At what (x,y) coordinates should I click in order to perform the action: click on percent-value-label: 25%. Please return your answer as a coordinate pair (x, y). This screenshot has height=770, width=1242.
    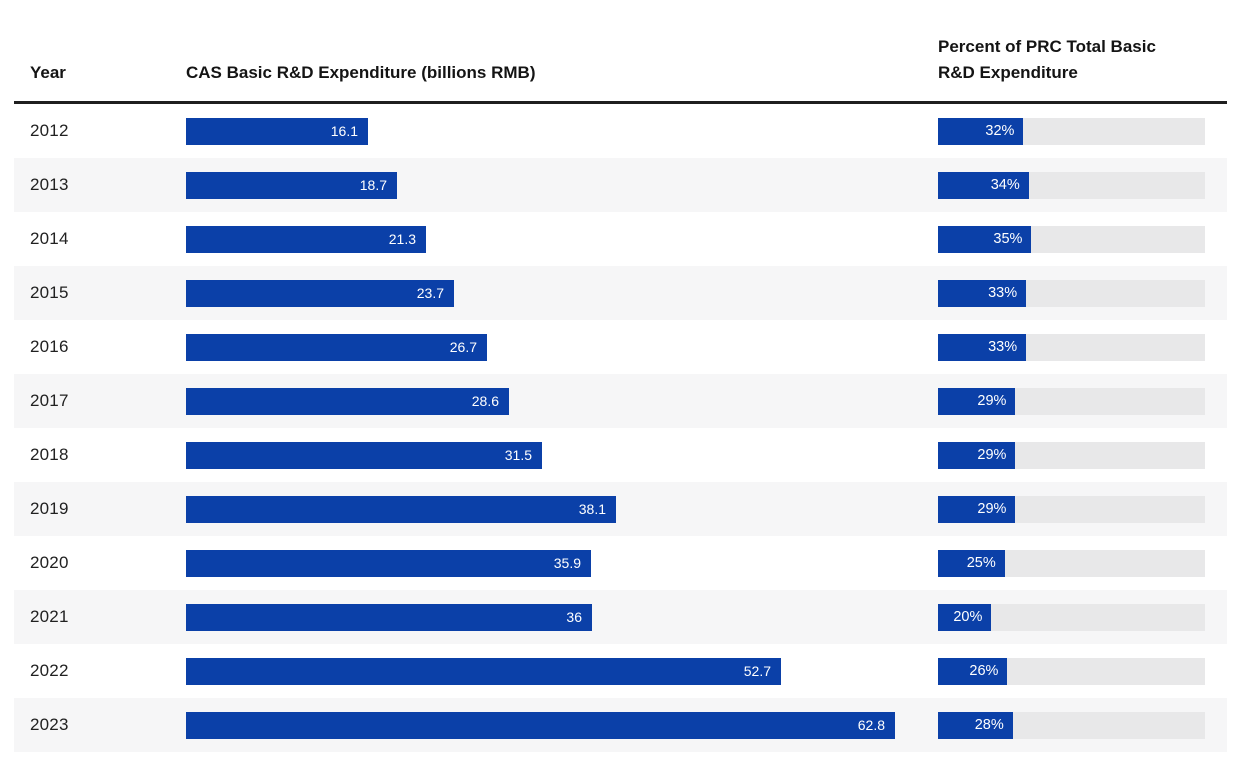
    Looking at the image, I should click on (981, 563).